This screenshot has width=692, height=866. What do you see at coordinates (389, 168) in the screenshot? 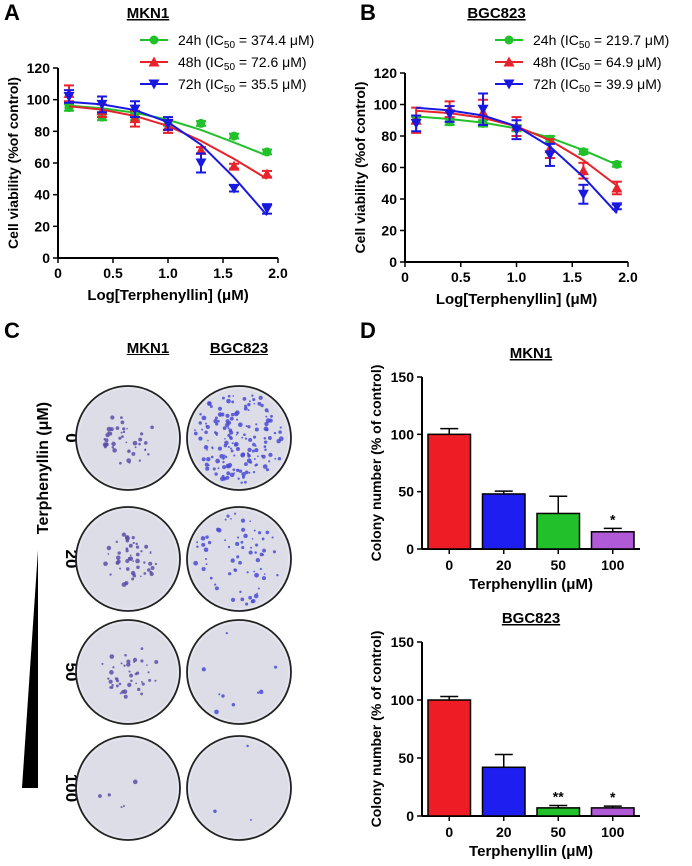
I see `y-tick-label: 60` at bounding box center [389, 168].